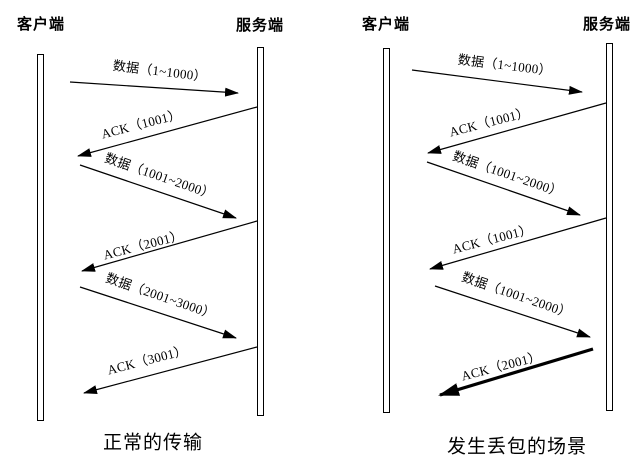  Describe the element at coordinates (160, 71) in the screenshot. I see `left-msg-data-1: 数据（1~1000）` at that location.